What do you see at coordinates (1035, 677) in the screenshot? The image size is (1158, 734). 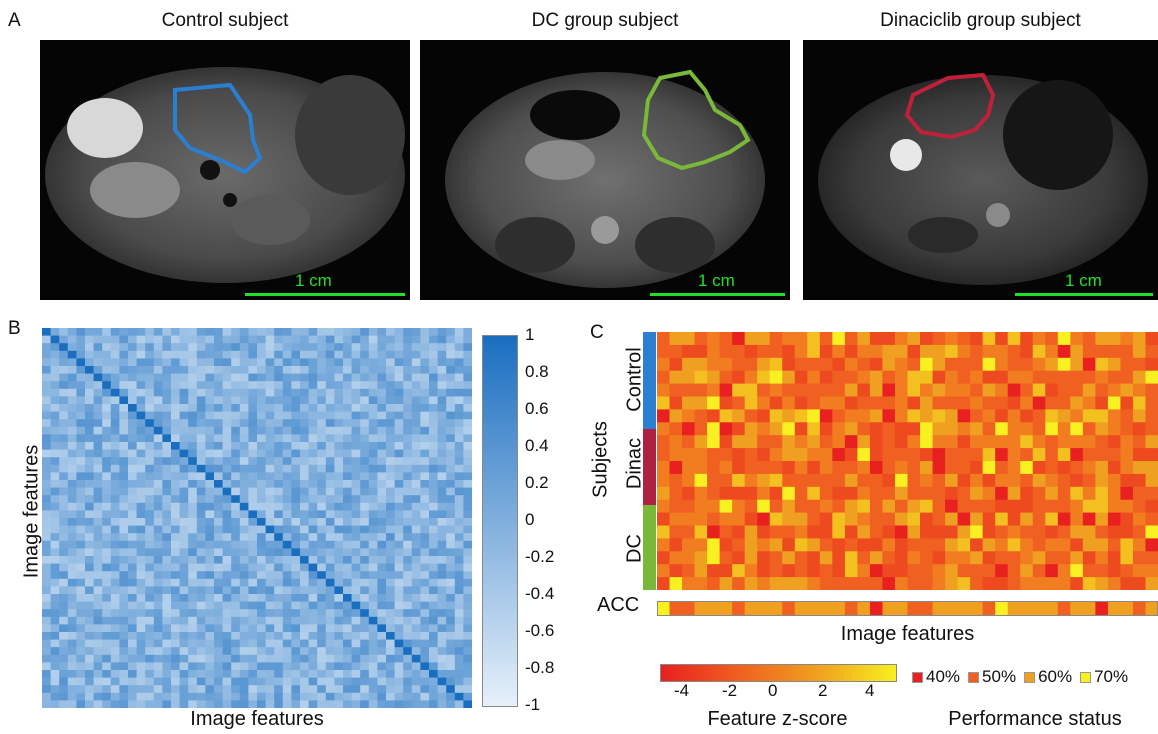 I see `performance-legend: 40% 50% 60% 70%` at bounding box center [1035, 677].